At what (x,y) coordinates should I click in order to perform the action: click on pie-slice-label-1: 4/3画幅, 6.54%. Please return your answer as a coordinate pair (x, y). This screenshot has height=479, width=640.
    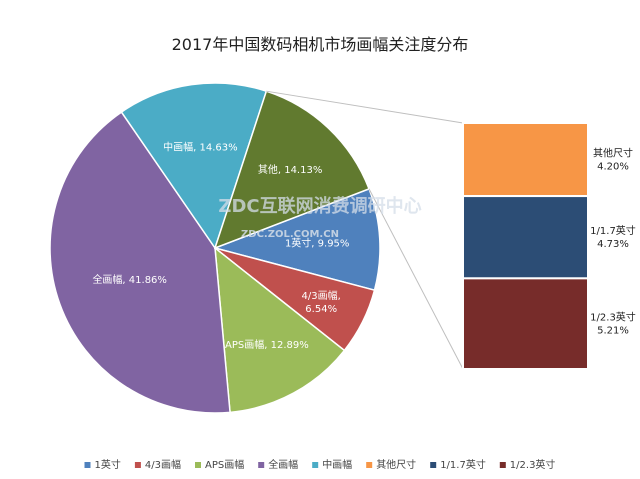
    Looking at the image, I should click on (321, 302).